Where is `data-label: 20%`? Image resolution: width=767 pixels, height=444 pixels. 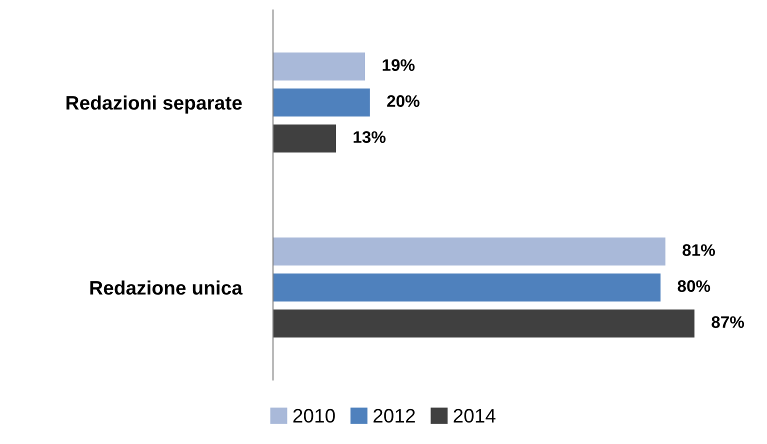
data-label: 20% is located at coordinates (403, 101).